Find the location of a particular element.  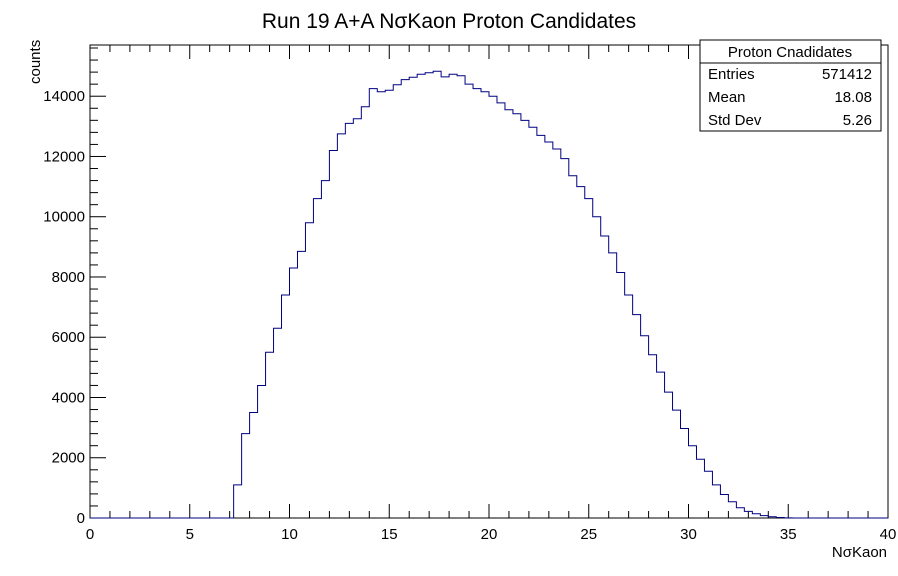

y-tick-label: 4000 is located at coordinates (68, 397).